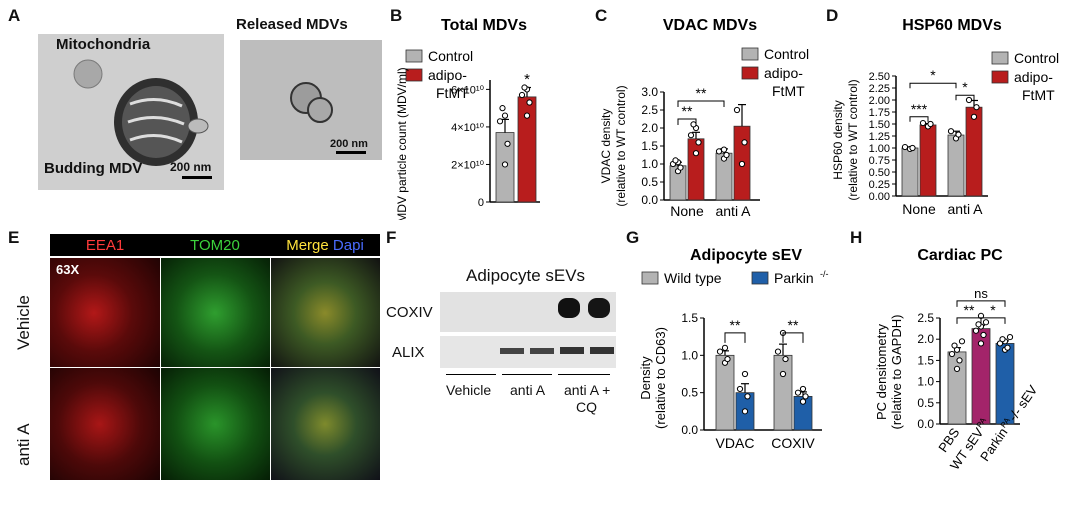  What do you see at coordinates (528, 312) in the screenshot?
I see `blot-strip-coxiv` at bounding box center [528, 312].